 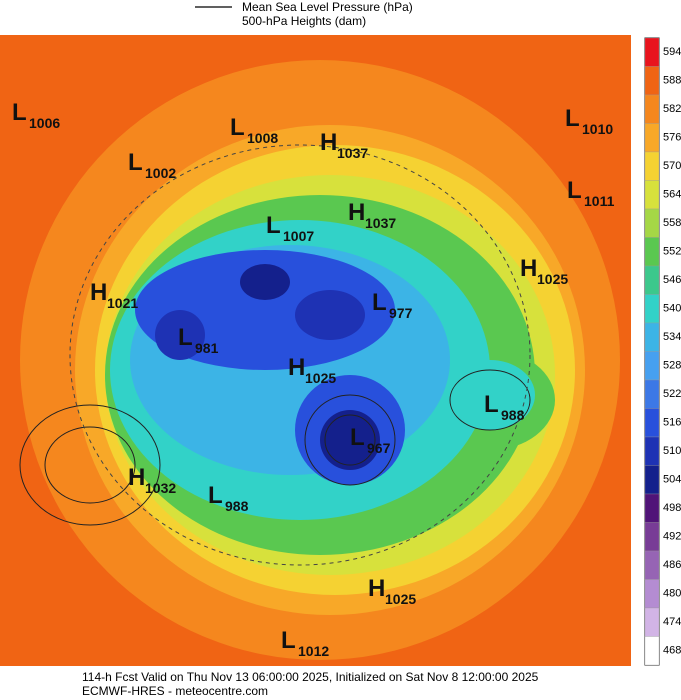 I want to click on colorbar-tick-label: 576, so click(x=672, y=138).